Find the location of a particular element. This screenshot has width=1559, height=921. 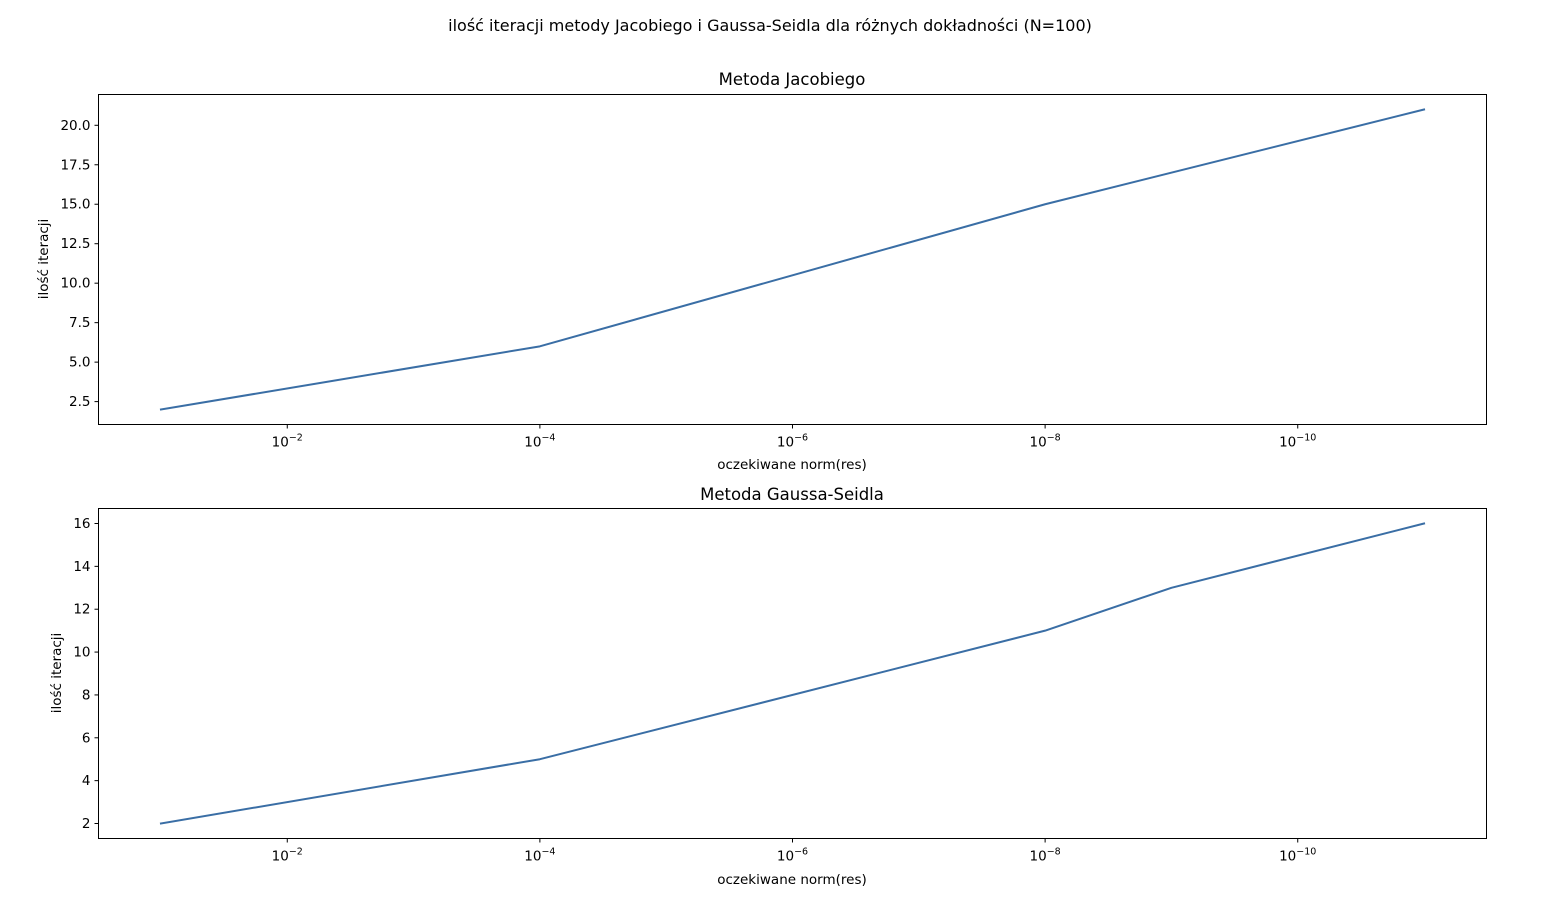

y-axis-label-gauss-seidel: ilość iteracji is located at coordinates (57, 673).